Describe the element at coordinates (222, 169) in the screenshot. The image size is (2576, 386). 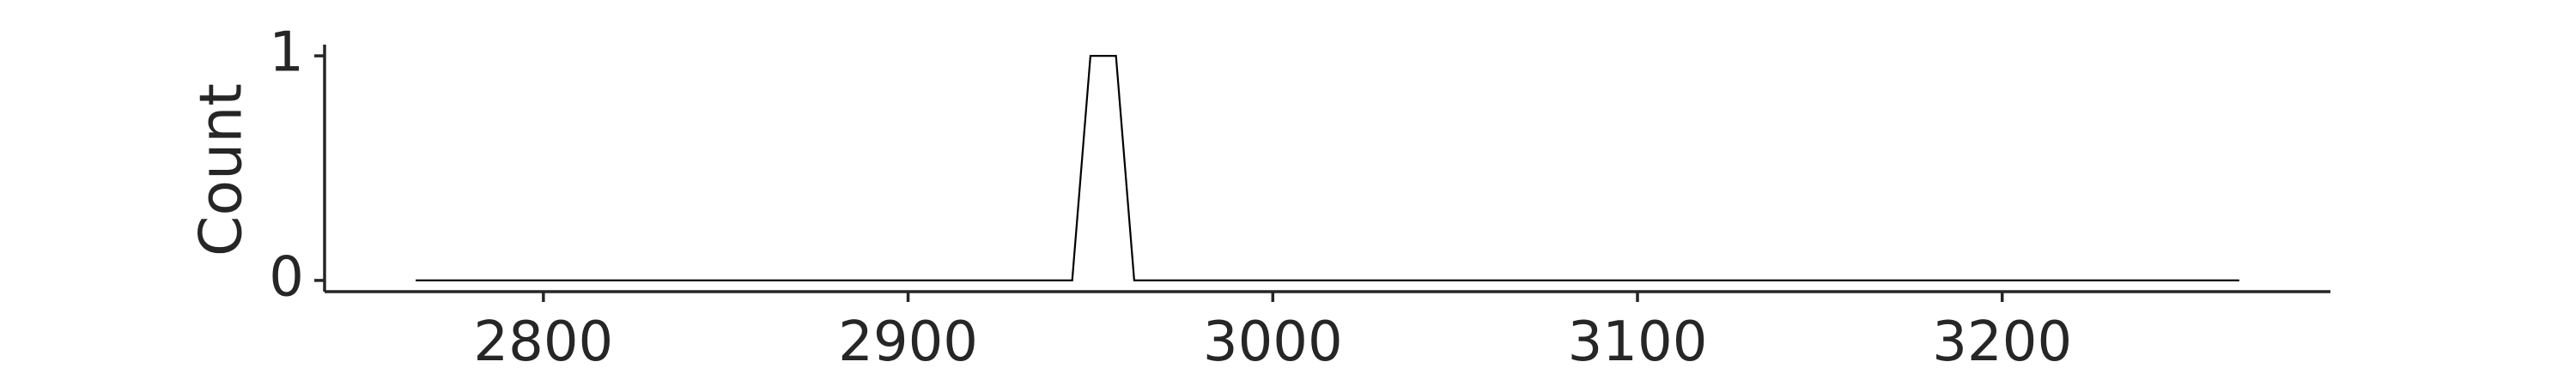
I see `y-axis-title: Count` at that location.